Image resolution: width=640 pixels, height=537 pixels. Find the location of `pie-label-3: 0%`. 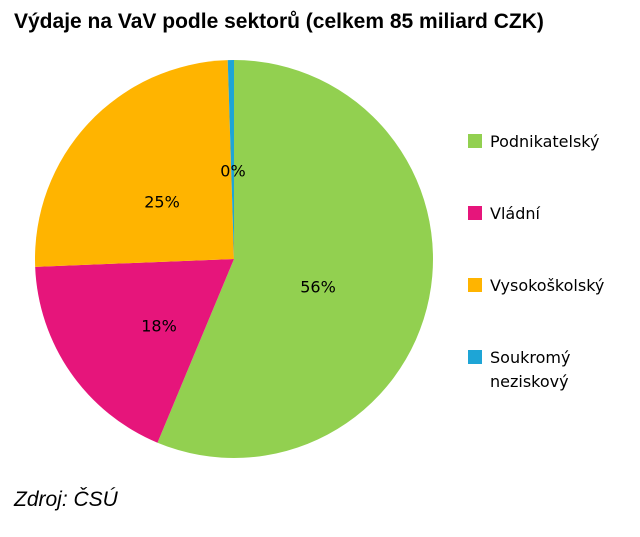

pie-label-3: 0% is located at coordinates (232, 171).